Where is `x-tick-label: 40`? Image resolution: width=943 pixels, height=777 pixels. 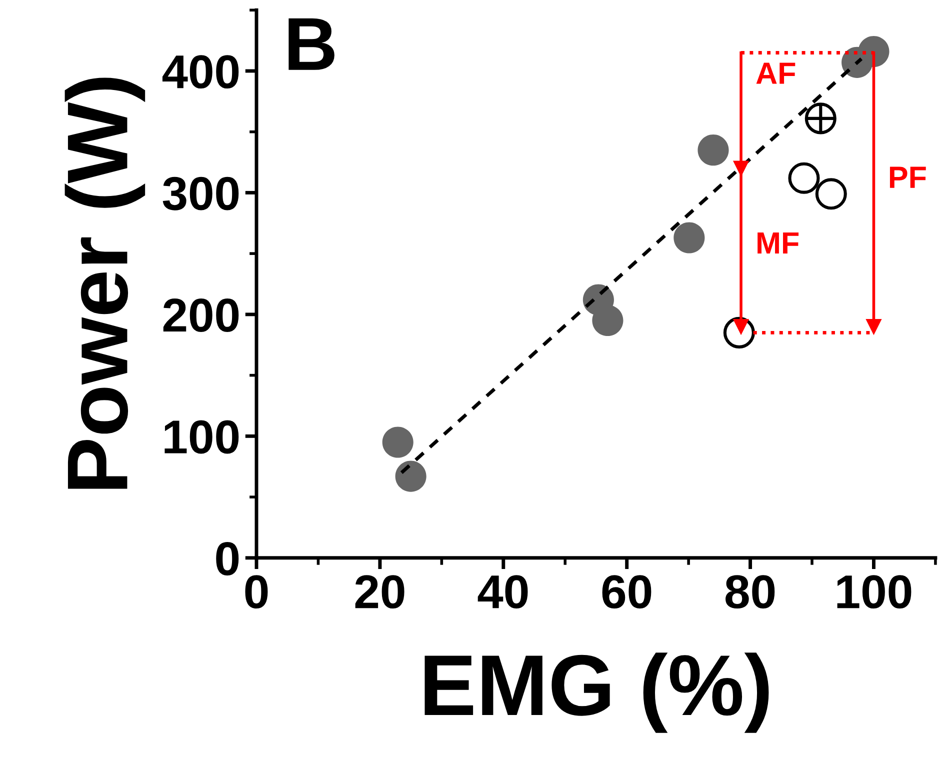
x-tick-label: 40 is located at coordinates (503, 592).